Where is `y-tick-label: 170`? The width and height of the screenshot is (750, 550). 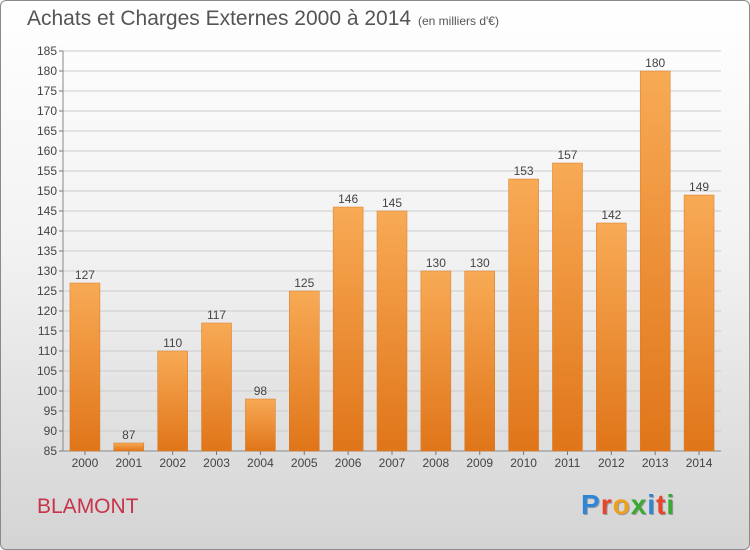
y-tick-label: 170 is located at coordinates (47, 111).